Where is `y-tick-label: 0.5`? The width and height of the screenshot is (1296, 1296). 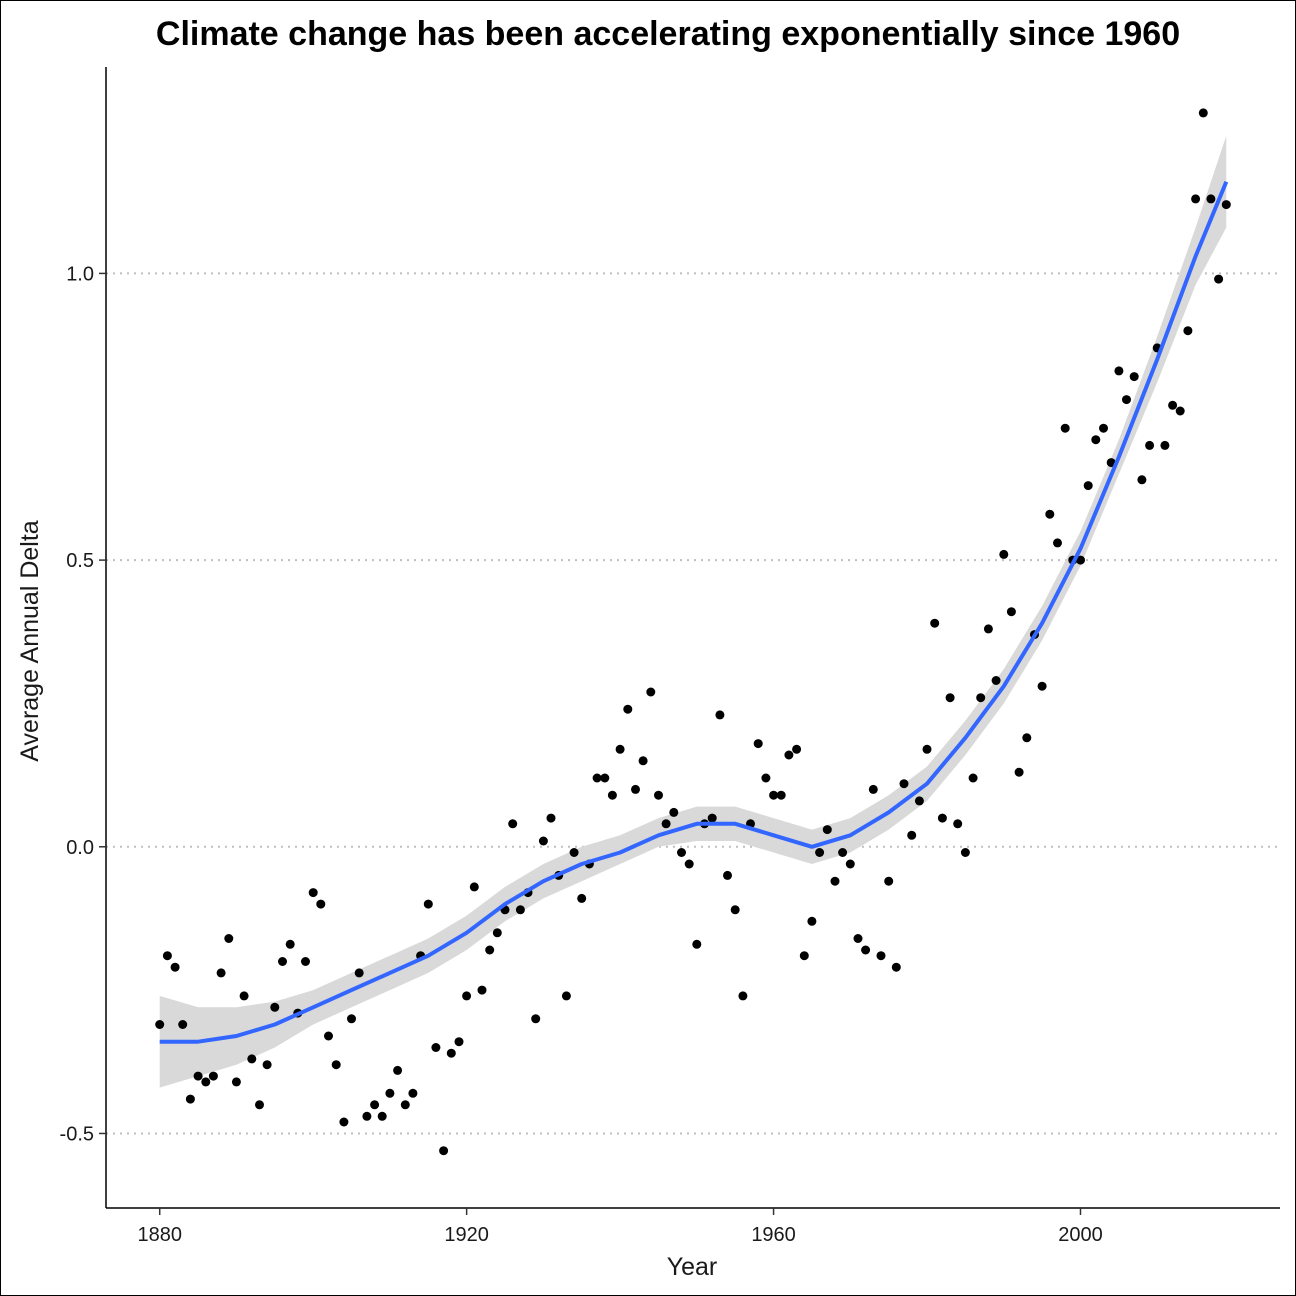 y-tick-label: 0.5 is located at coordinates (80, 561).